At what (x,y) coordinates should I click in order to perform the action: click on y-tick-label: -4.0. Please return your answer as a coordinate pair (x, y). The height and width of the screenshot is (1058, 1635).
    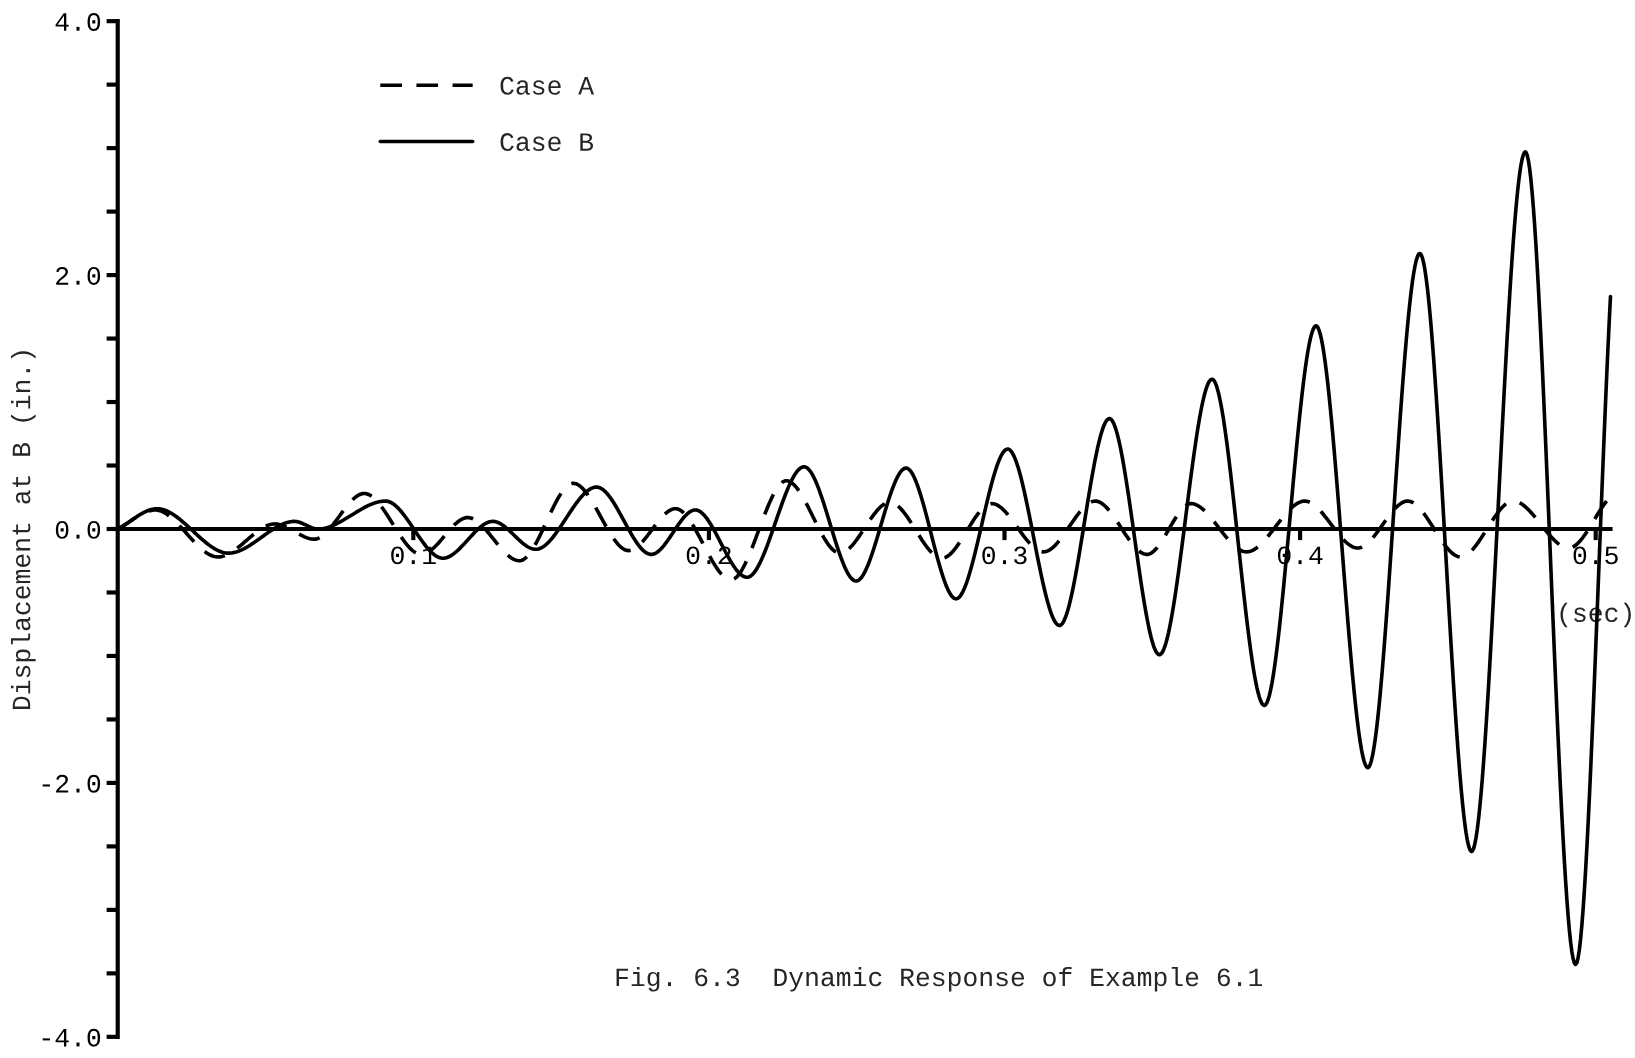
    Looking at the image, I should click on (71, 1037).